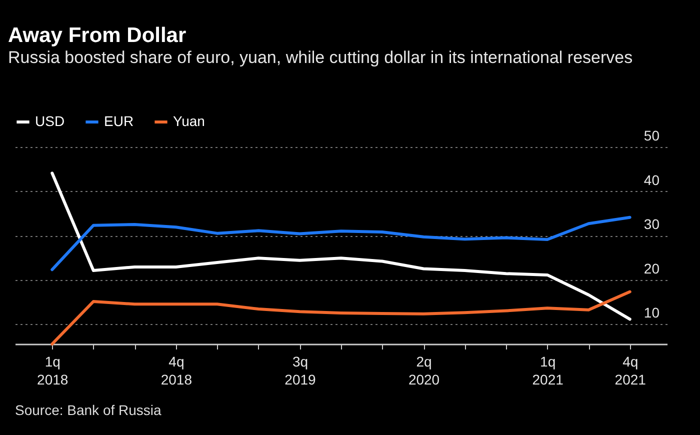  Describe the element at coordinates (424, 371) in the screenshot. I see `x-tick-label: 2q 2020` at that location.